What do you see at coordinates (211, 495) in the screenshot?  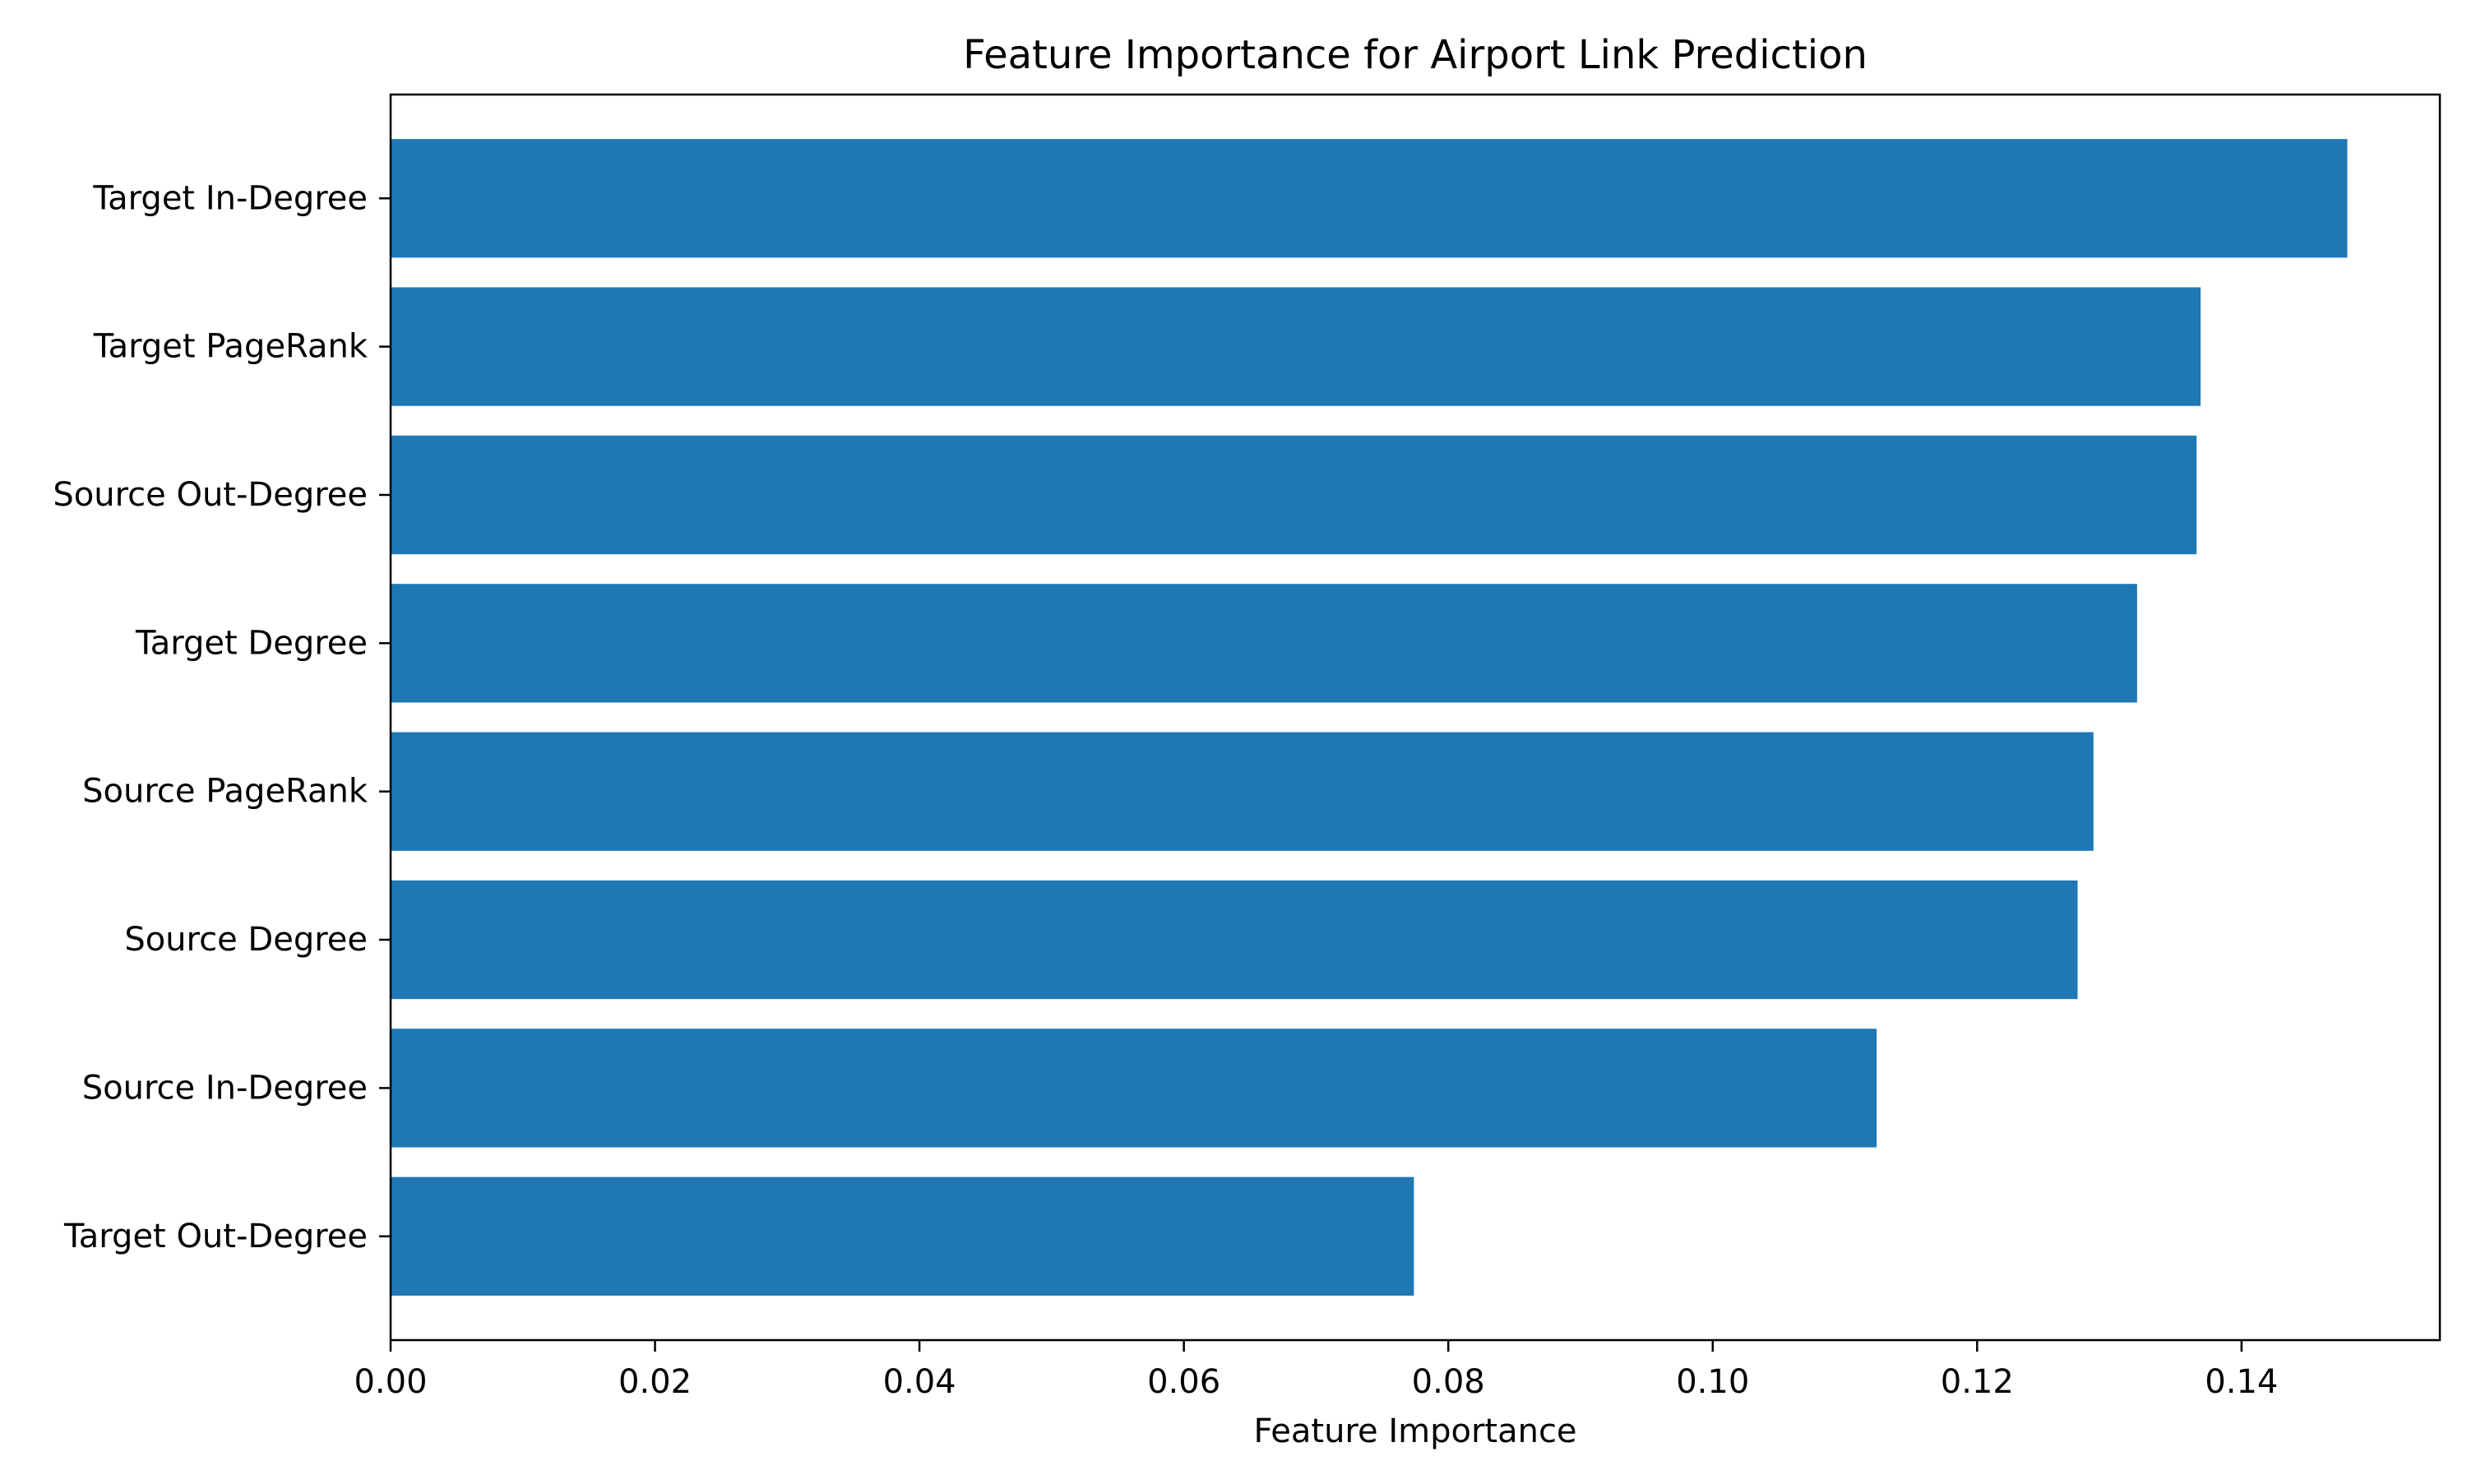 I see `y-tick-label: Source Out-Degree` at bounding box center [211, 495].